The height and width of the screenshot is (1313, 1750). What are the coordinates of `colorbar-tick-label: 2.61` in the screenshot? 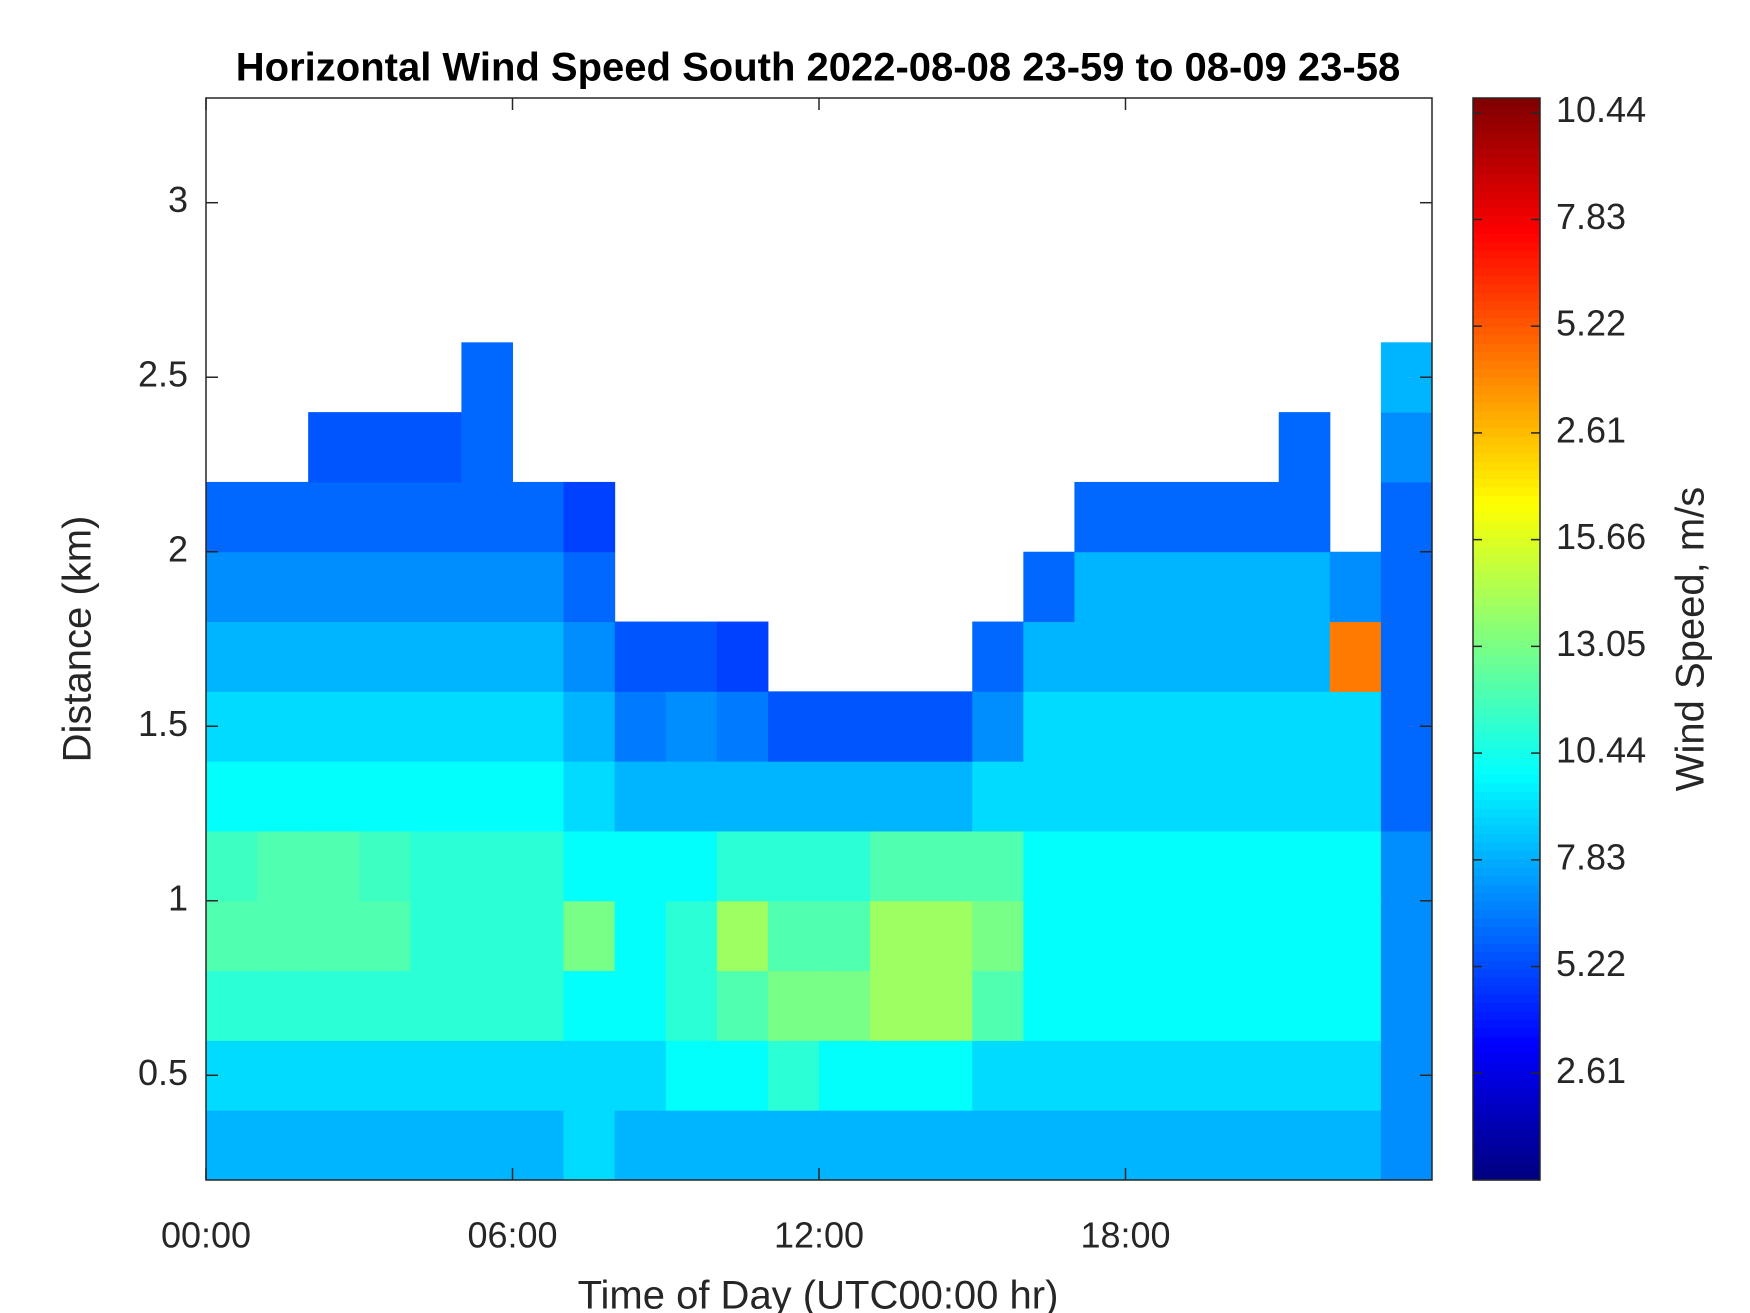 It's located at (1591, 1070).